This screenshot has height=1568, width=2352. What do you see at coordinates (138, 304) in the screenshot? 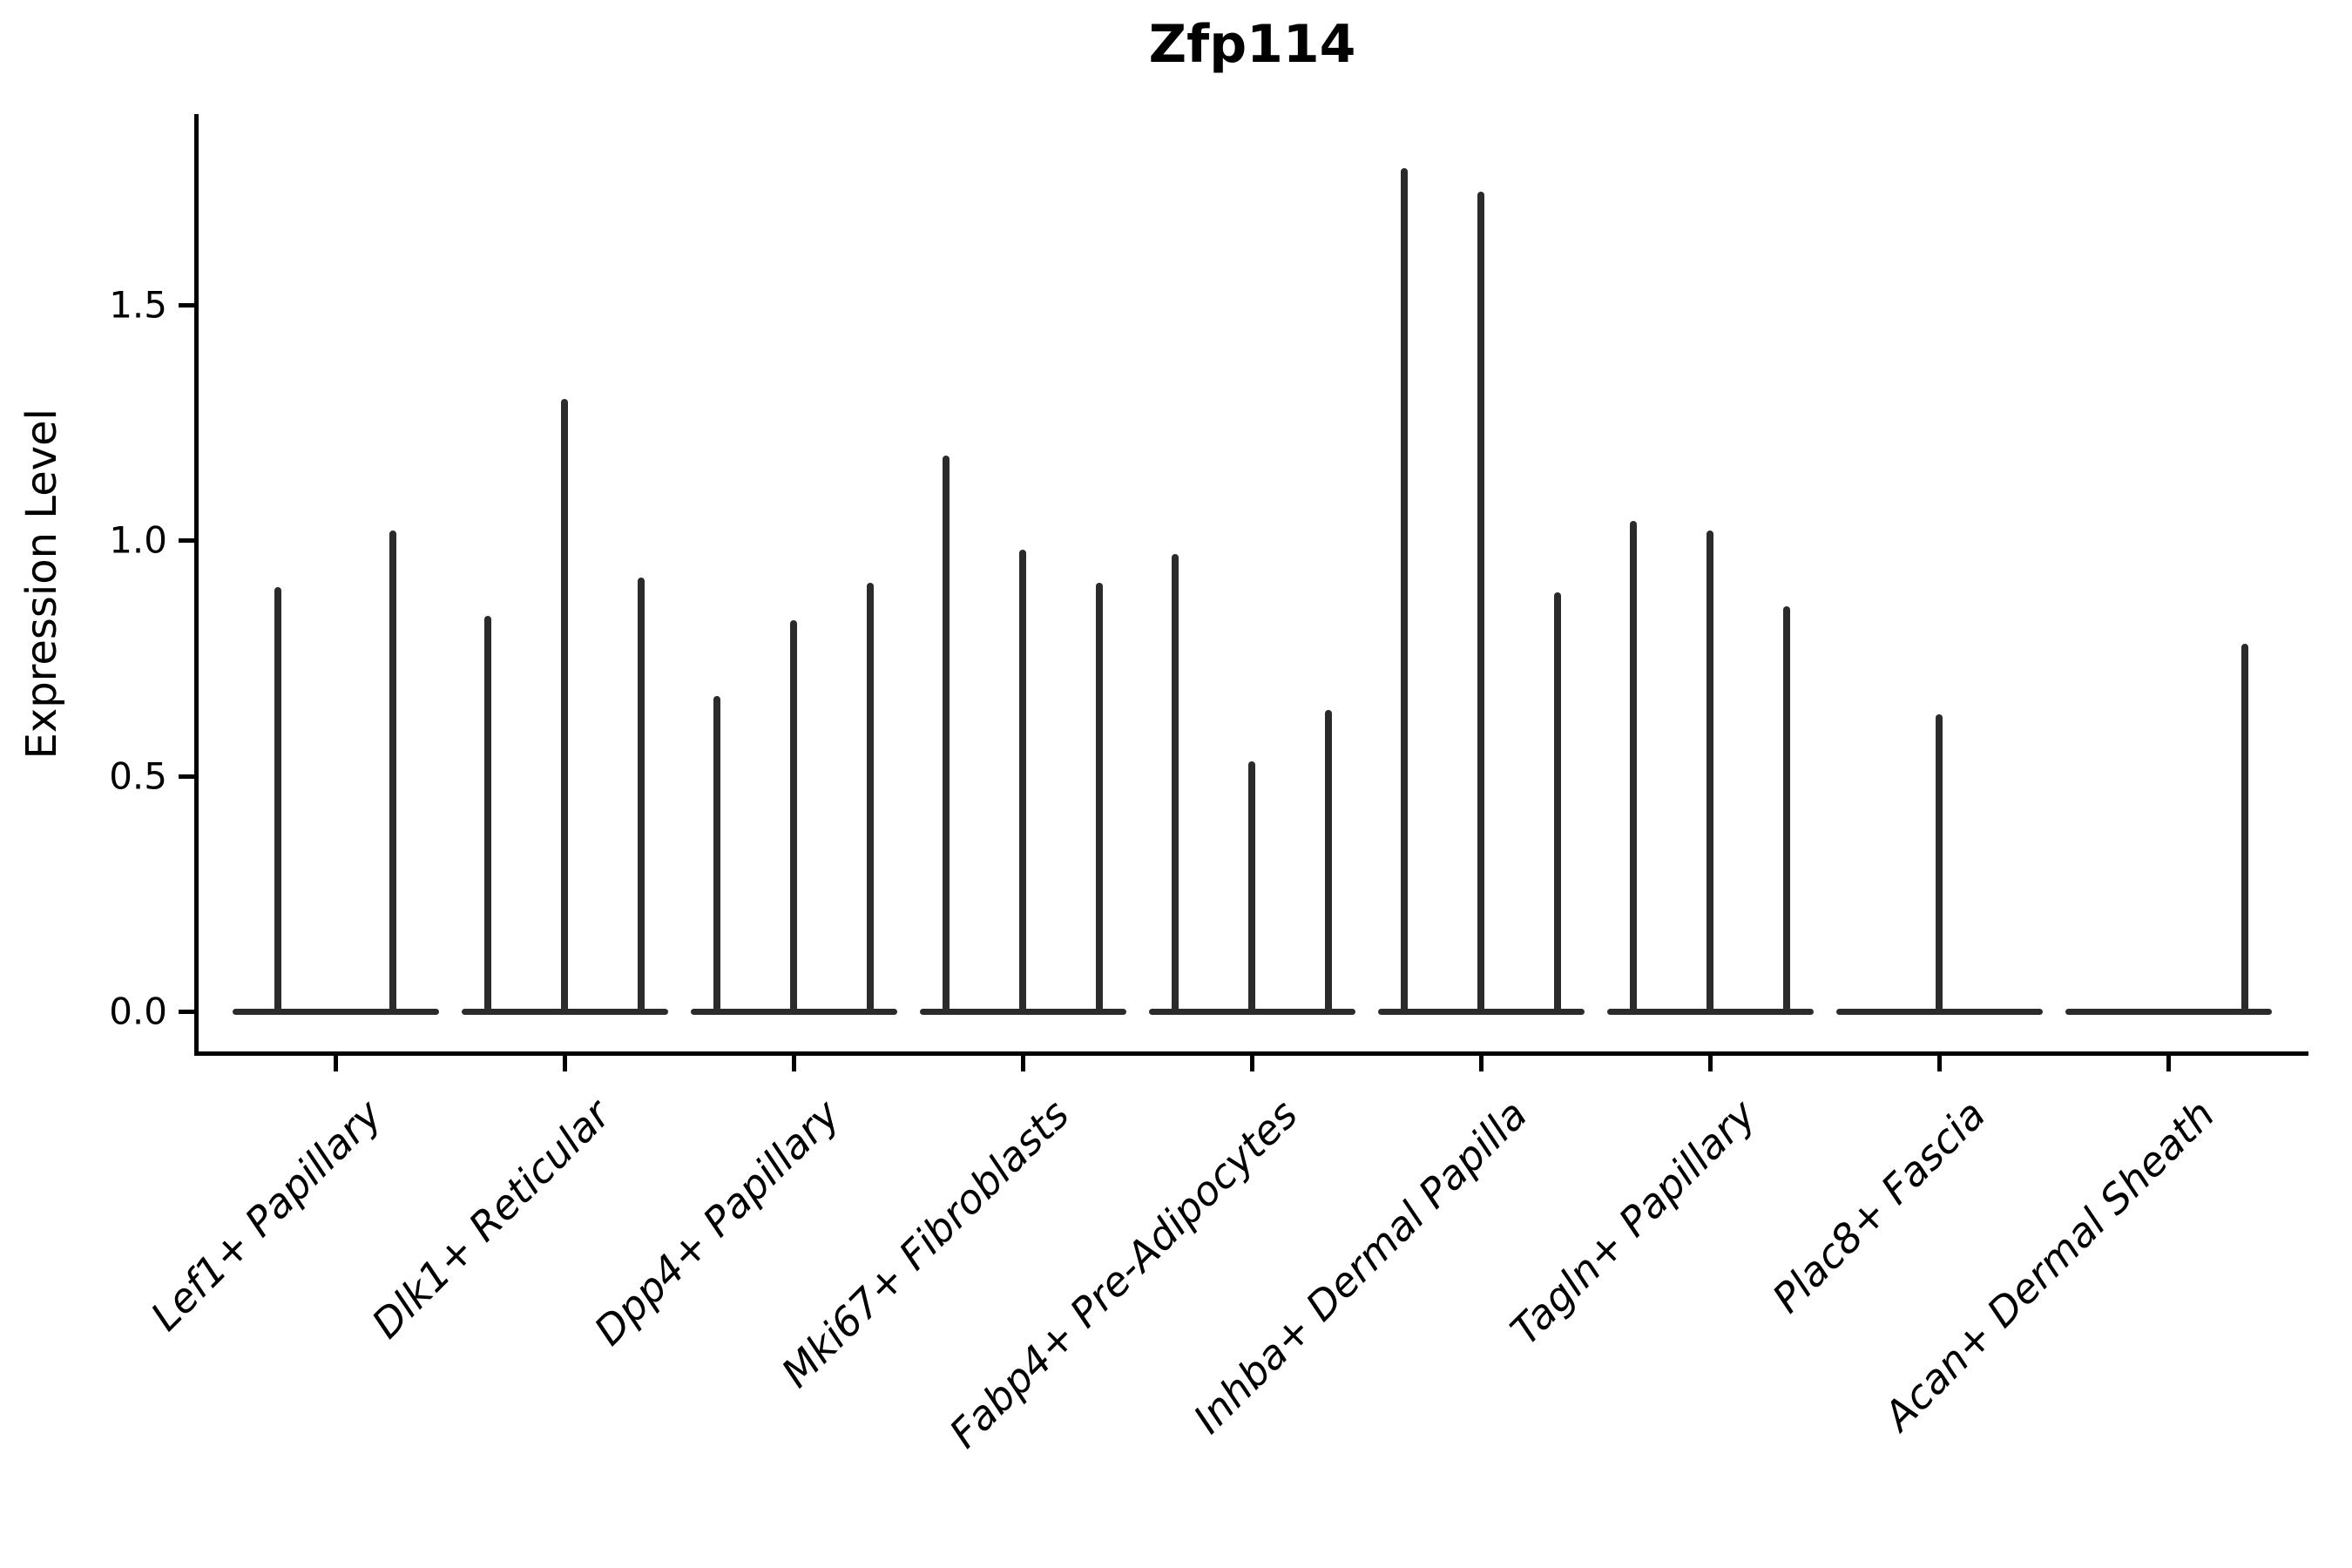
I see `y-tick-label: 1.5` at bounding box center [138, 304].